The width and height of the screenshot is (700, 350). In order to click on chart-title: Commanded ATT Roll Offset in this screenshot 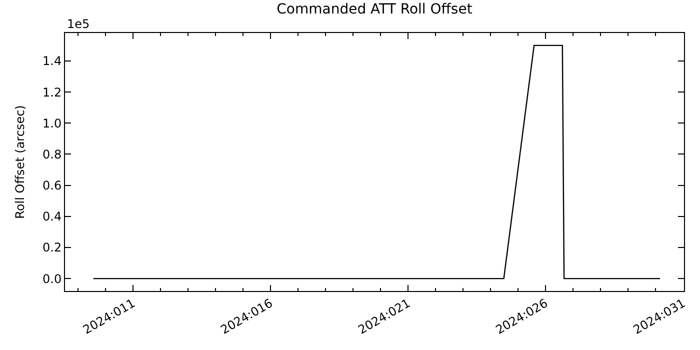, I will do `click(374, 9)`.